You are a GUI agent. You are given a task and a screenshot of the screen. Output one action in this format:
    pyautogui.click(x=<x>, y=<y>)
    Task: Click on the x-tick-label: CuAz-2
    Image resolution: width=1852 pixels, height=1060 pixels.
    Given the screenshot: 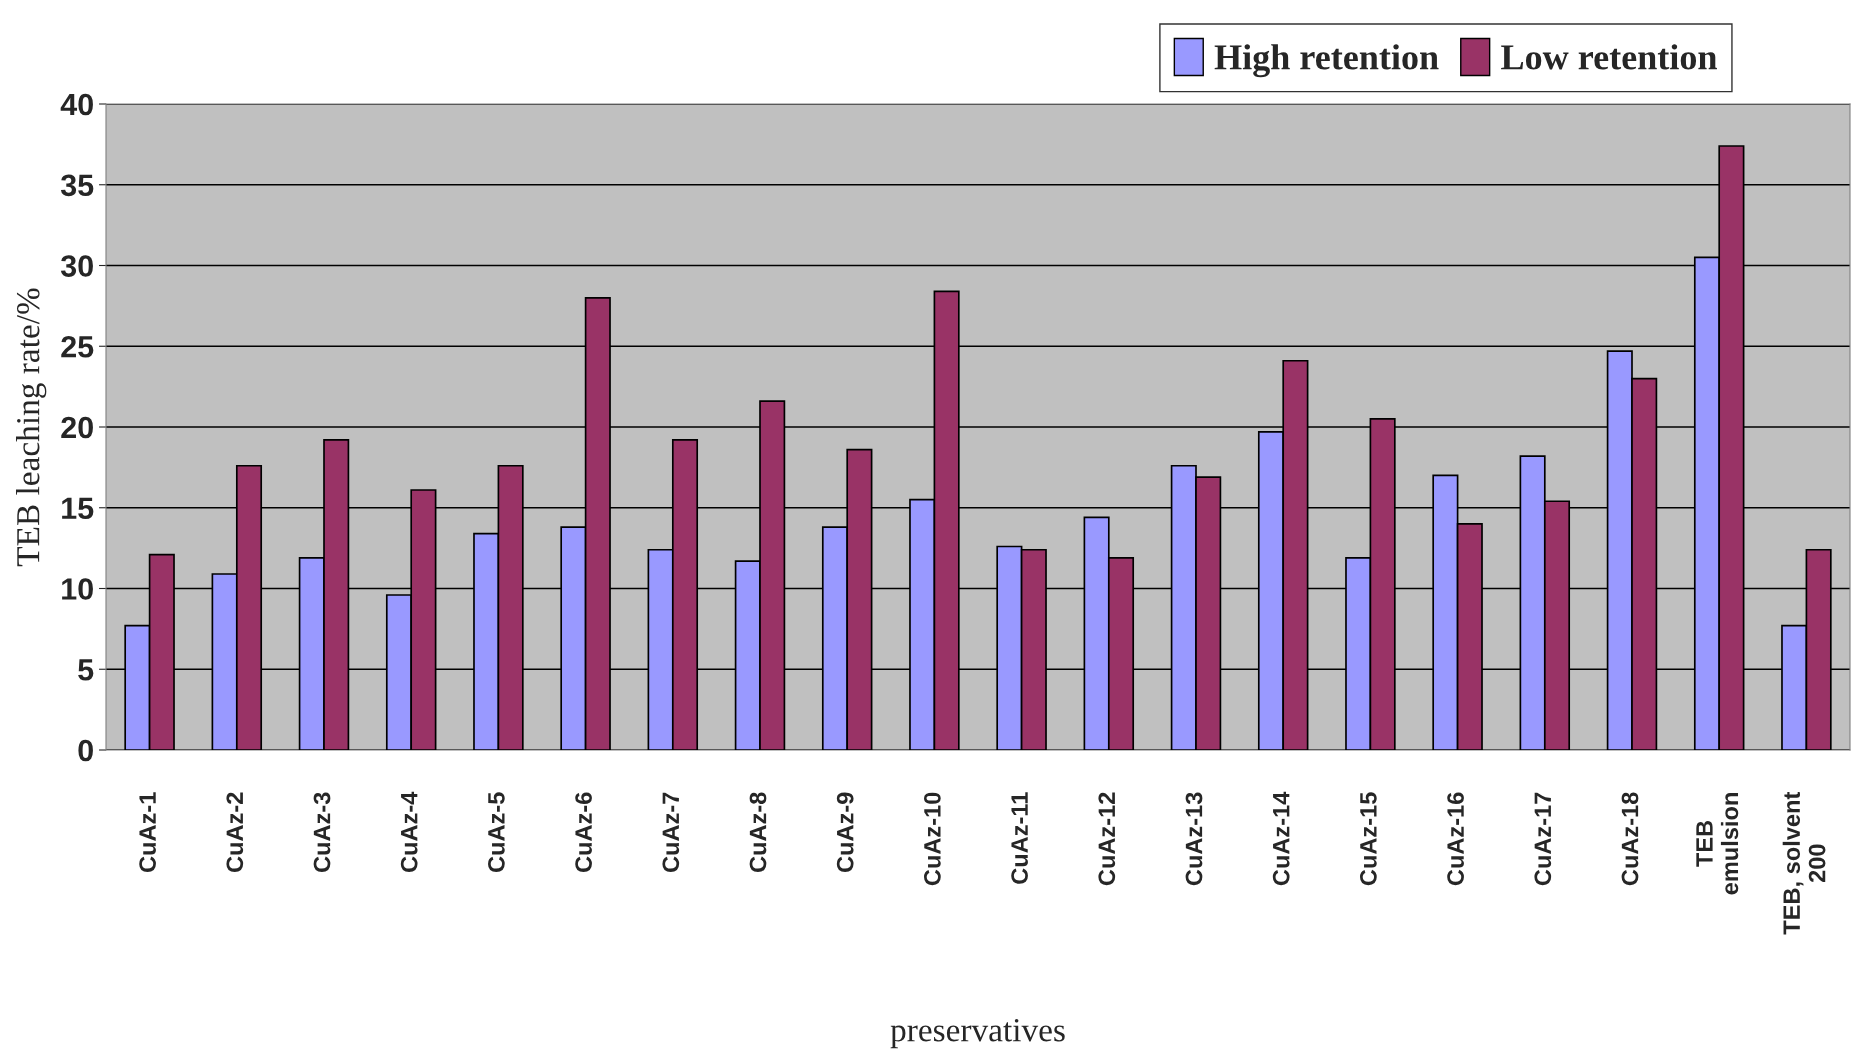 What is the action you would take?
    pyautogui.click(x=235, y=832)
    